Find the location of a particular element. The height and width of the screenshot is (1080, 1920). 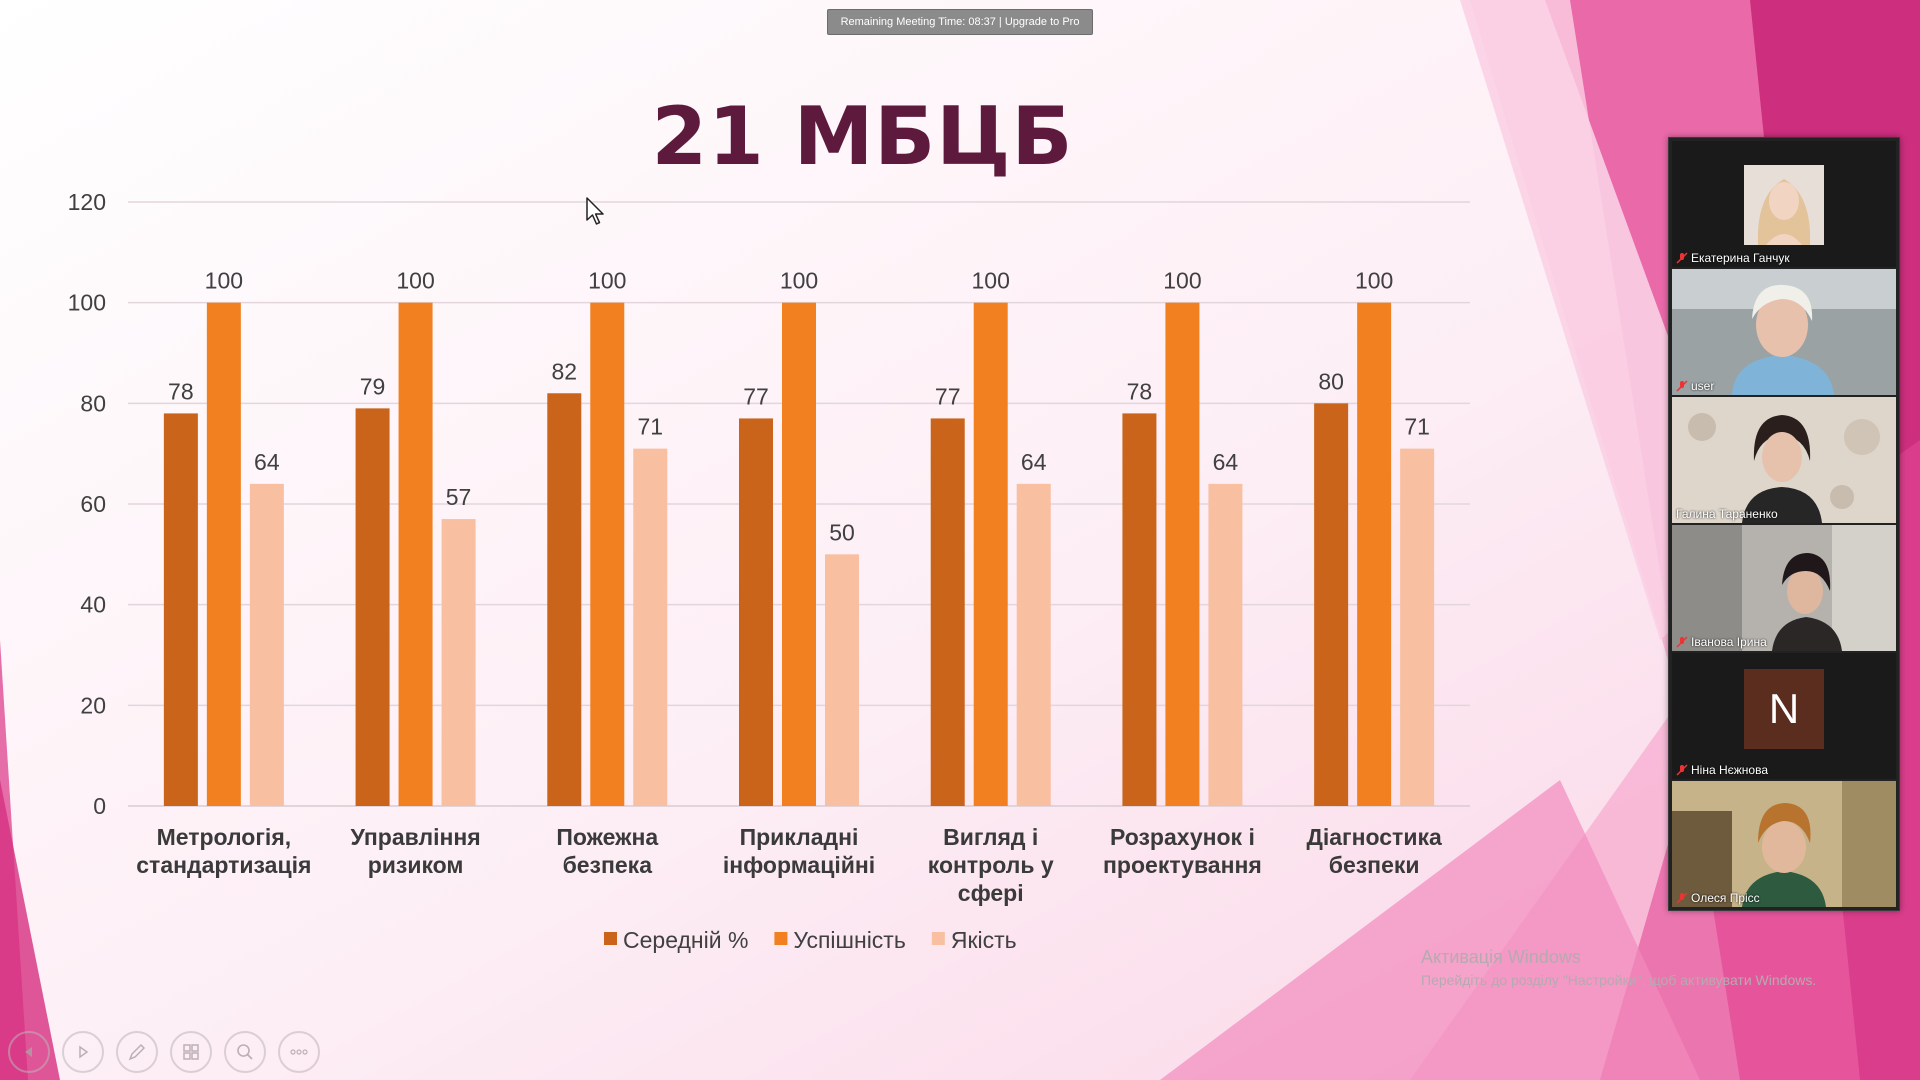

see-all-slides-button is located at coordinates (191, 1052).